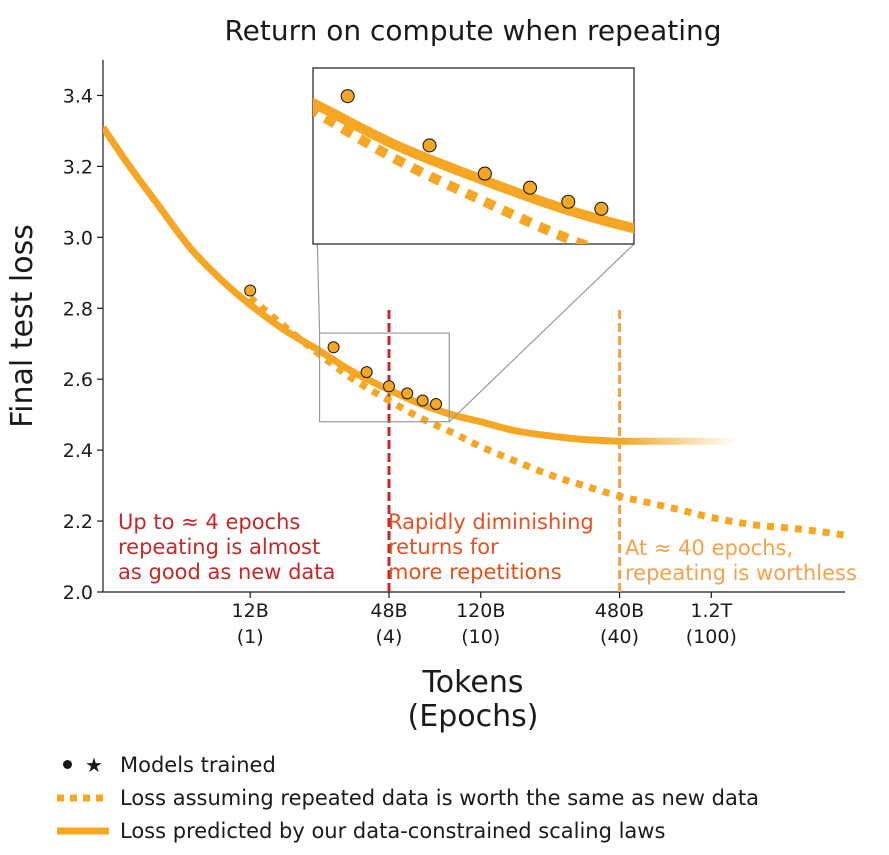  I want to click on x-tick-label: 12B, so click(250, 611).